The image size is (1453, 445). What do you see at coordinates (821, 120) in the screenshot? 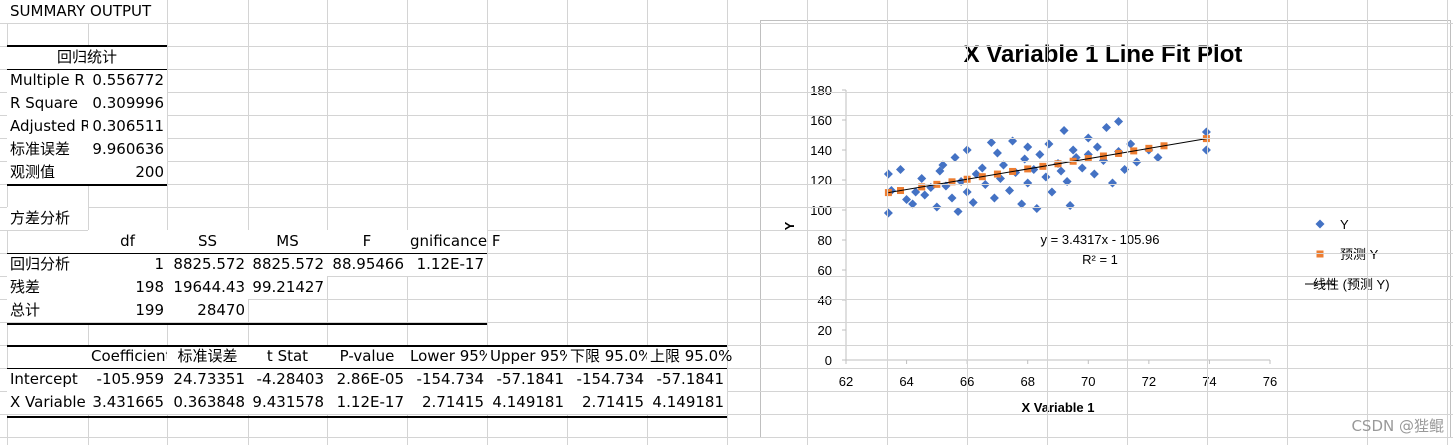
I see `y-tick-label: 160` at bounding box center [821, 120].